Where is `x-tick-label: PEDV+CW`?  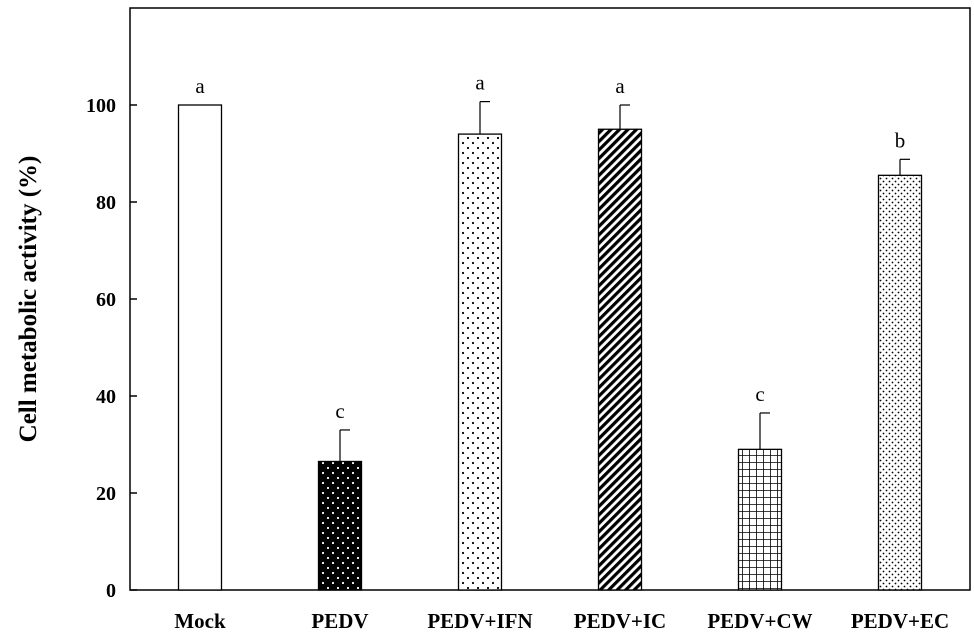 x-tick-label: PEDV+CW is located at coordinates (759, 621).